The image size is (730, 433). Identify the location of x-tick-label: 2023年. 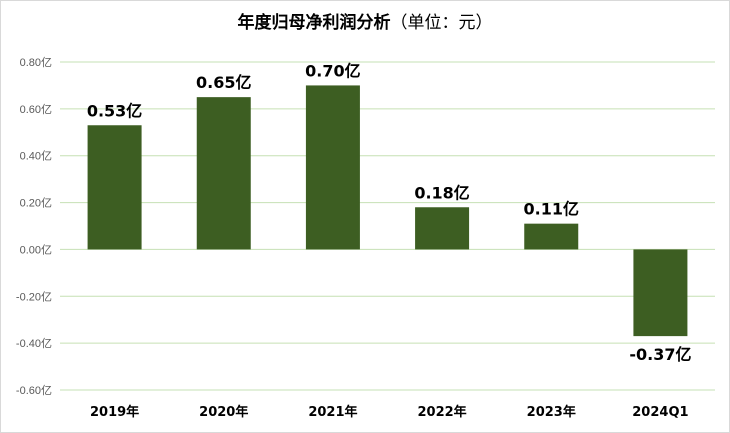
(551, 412).